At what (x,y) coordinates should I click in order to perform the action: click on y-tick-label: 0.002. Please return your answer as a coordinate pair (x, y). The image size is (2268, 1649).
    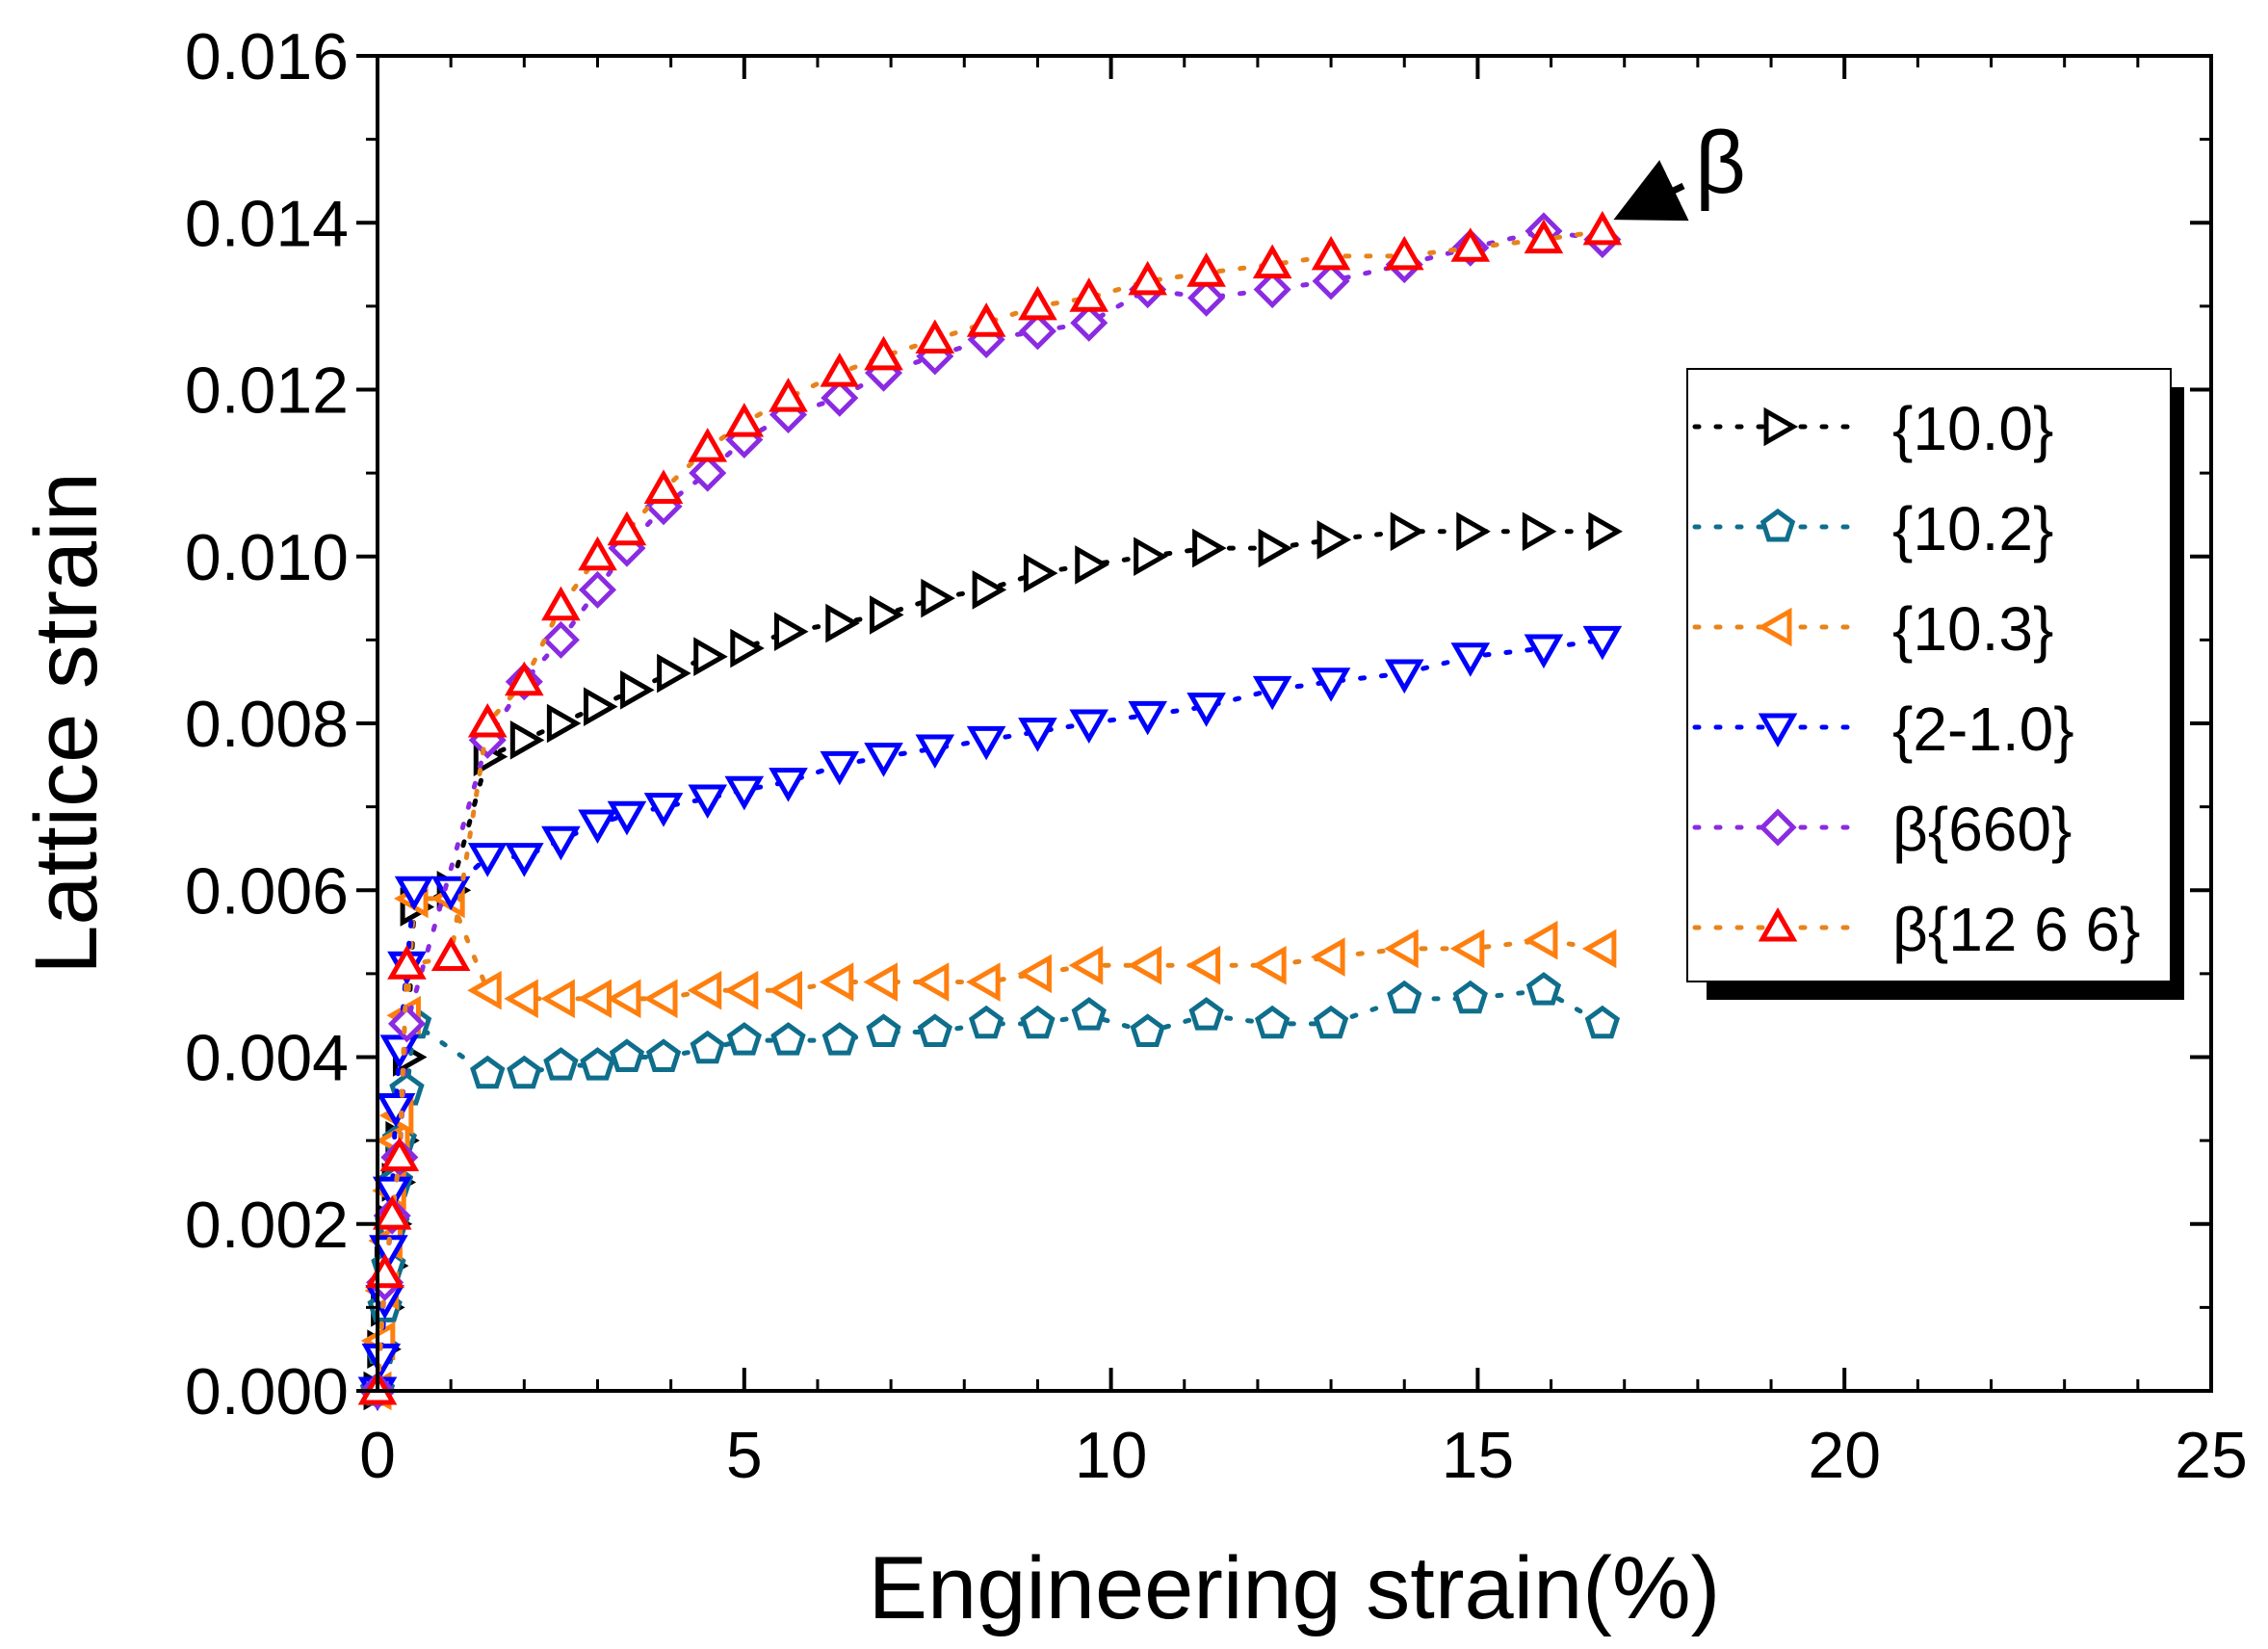
    Looking at the image, I should click on (267, 1225).